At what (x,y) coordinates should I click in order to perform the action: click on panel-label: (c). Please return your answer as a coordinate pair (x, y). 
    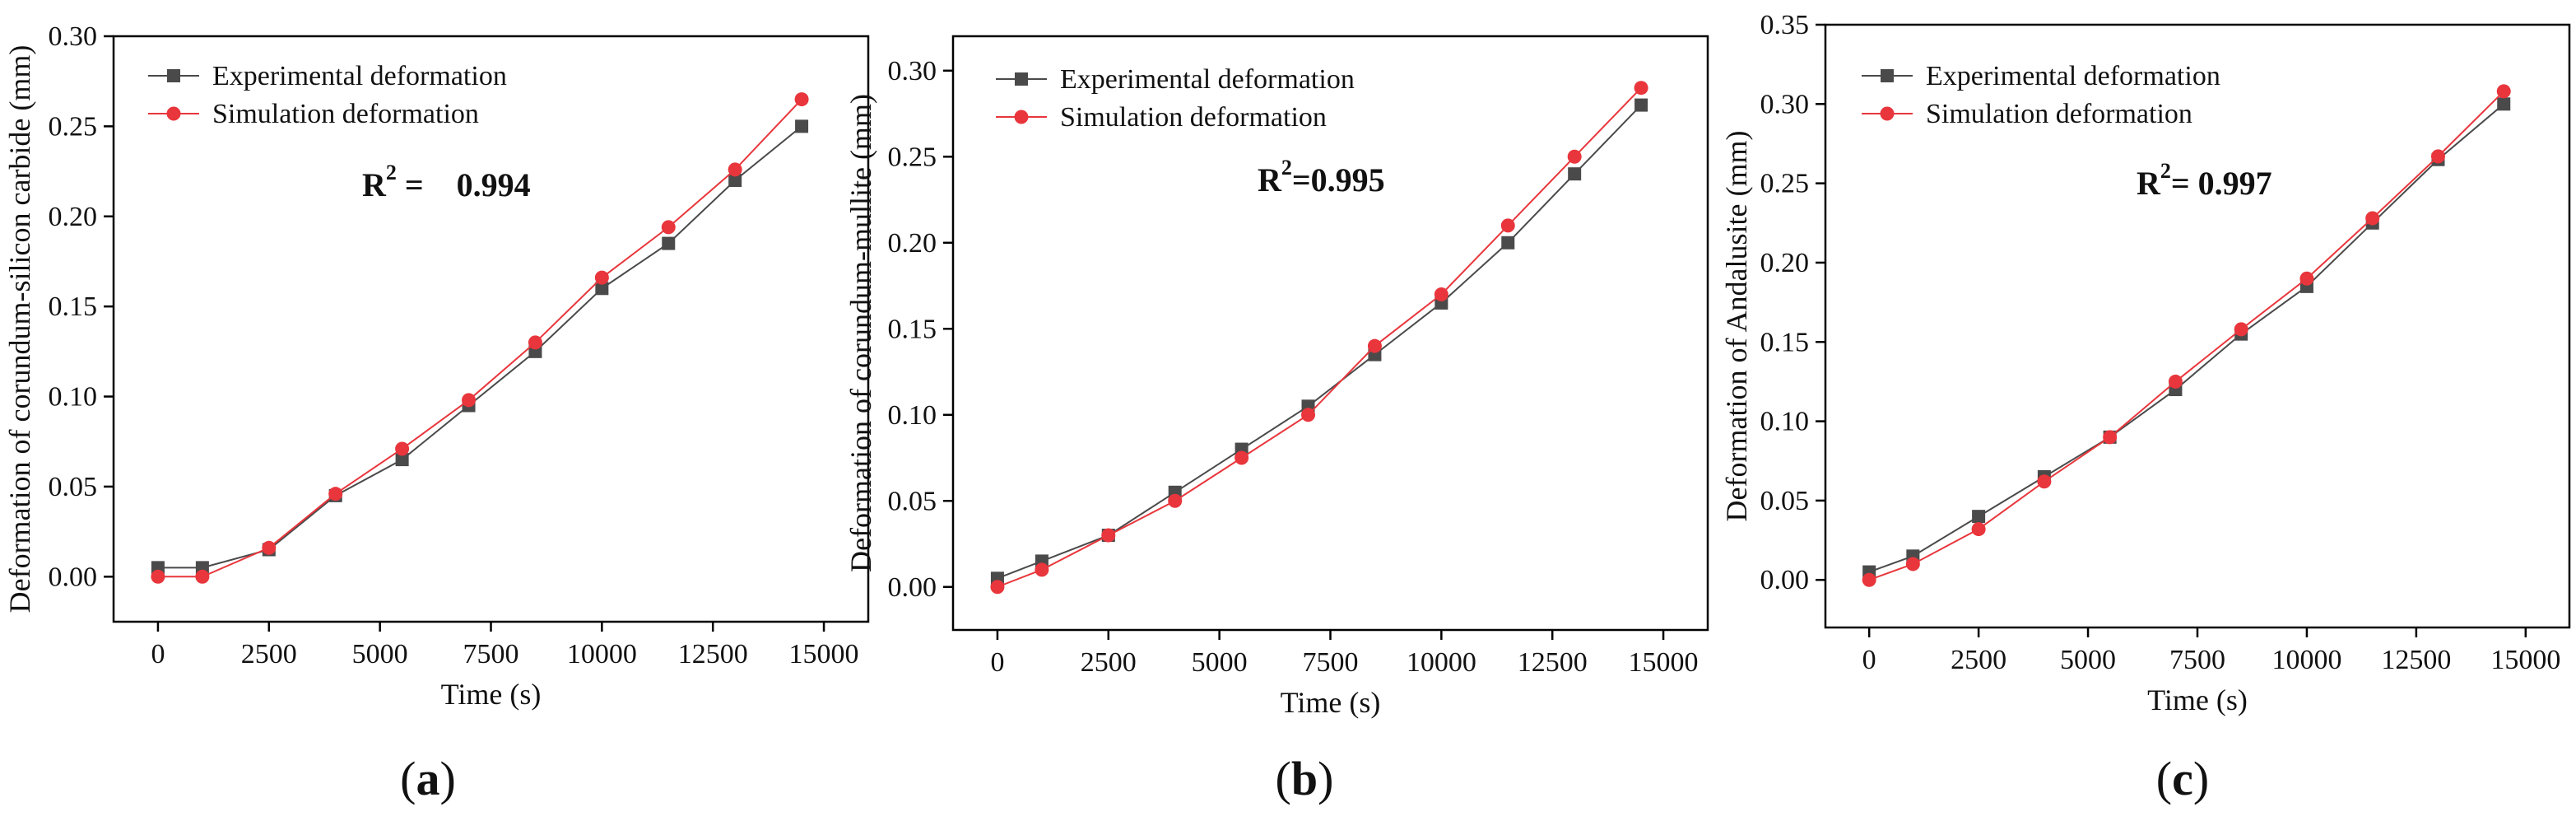
    Looking at the image, I should click on (2182, 778).